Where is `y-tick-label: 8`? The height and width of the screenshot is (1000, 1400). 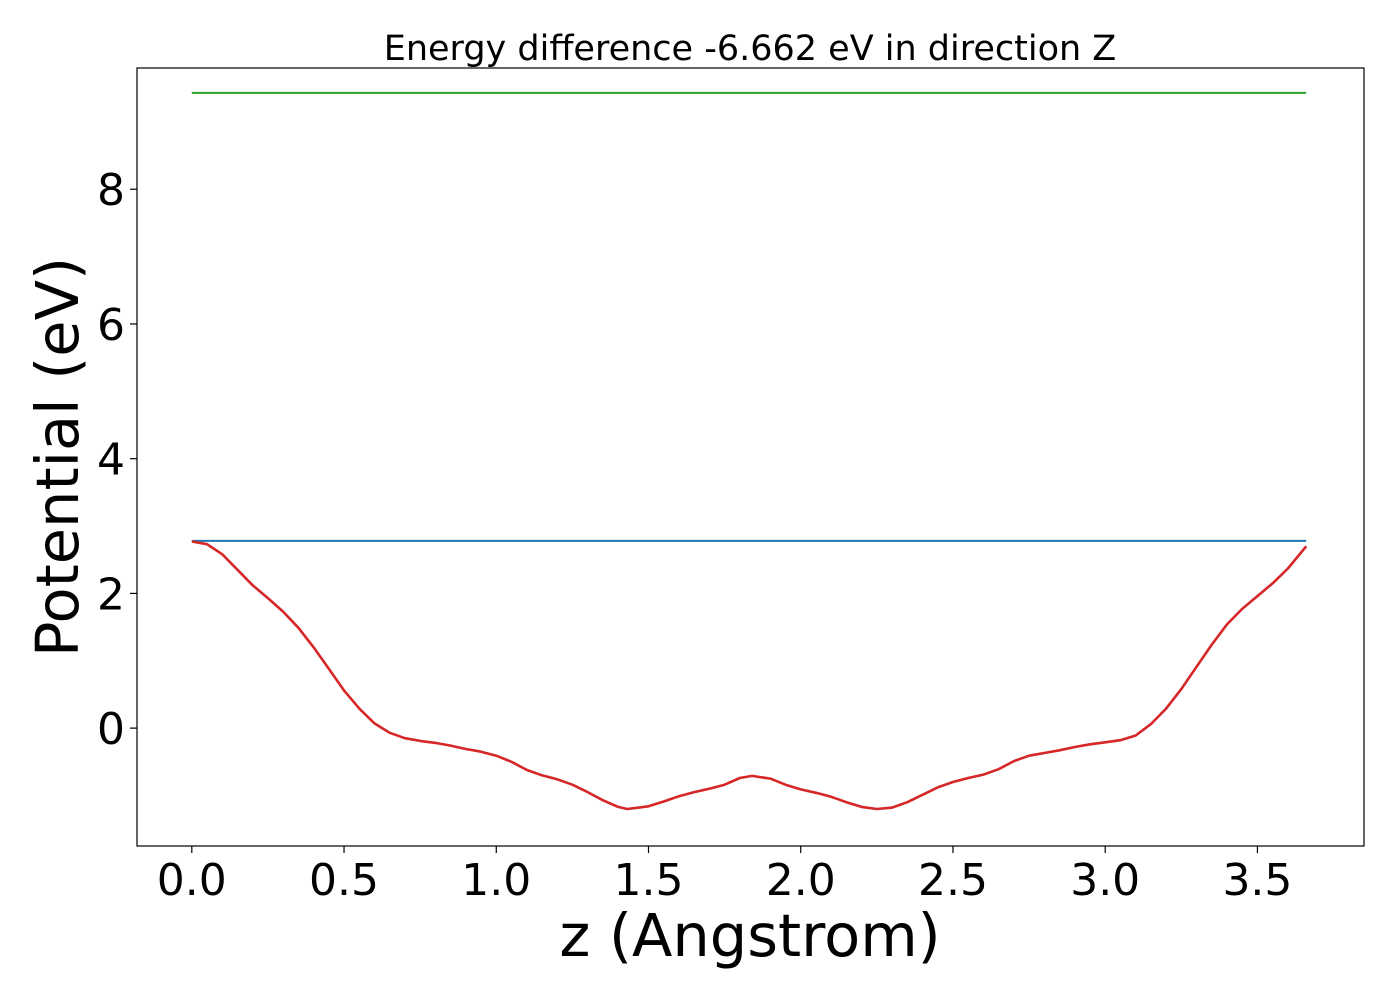
y-tick-label: 8 is located at coordinates (111, 190).